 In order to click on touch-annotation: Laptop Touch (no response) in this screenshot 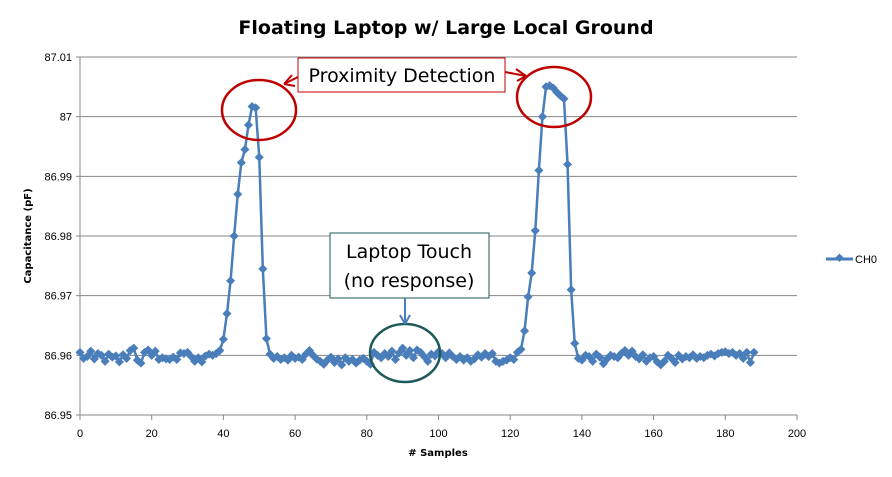, I will do `click(409, 308)`.